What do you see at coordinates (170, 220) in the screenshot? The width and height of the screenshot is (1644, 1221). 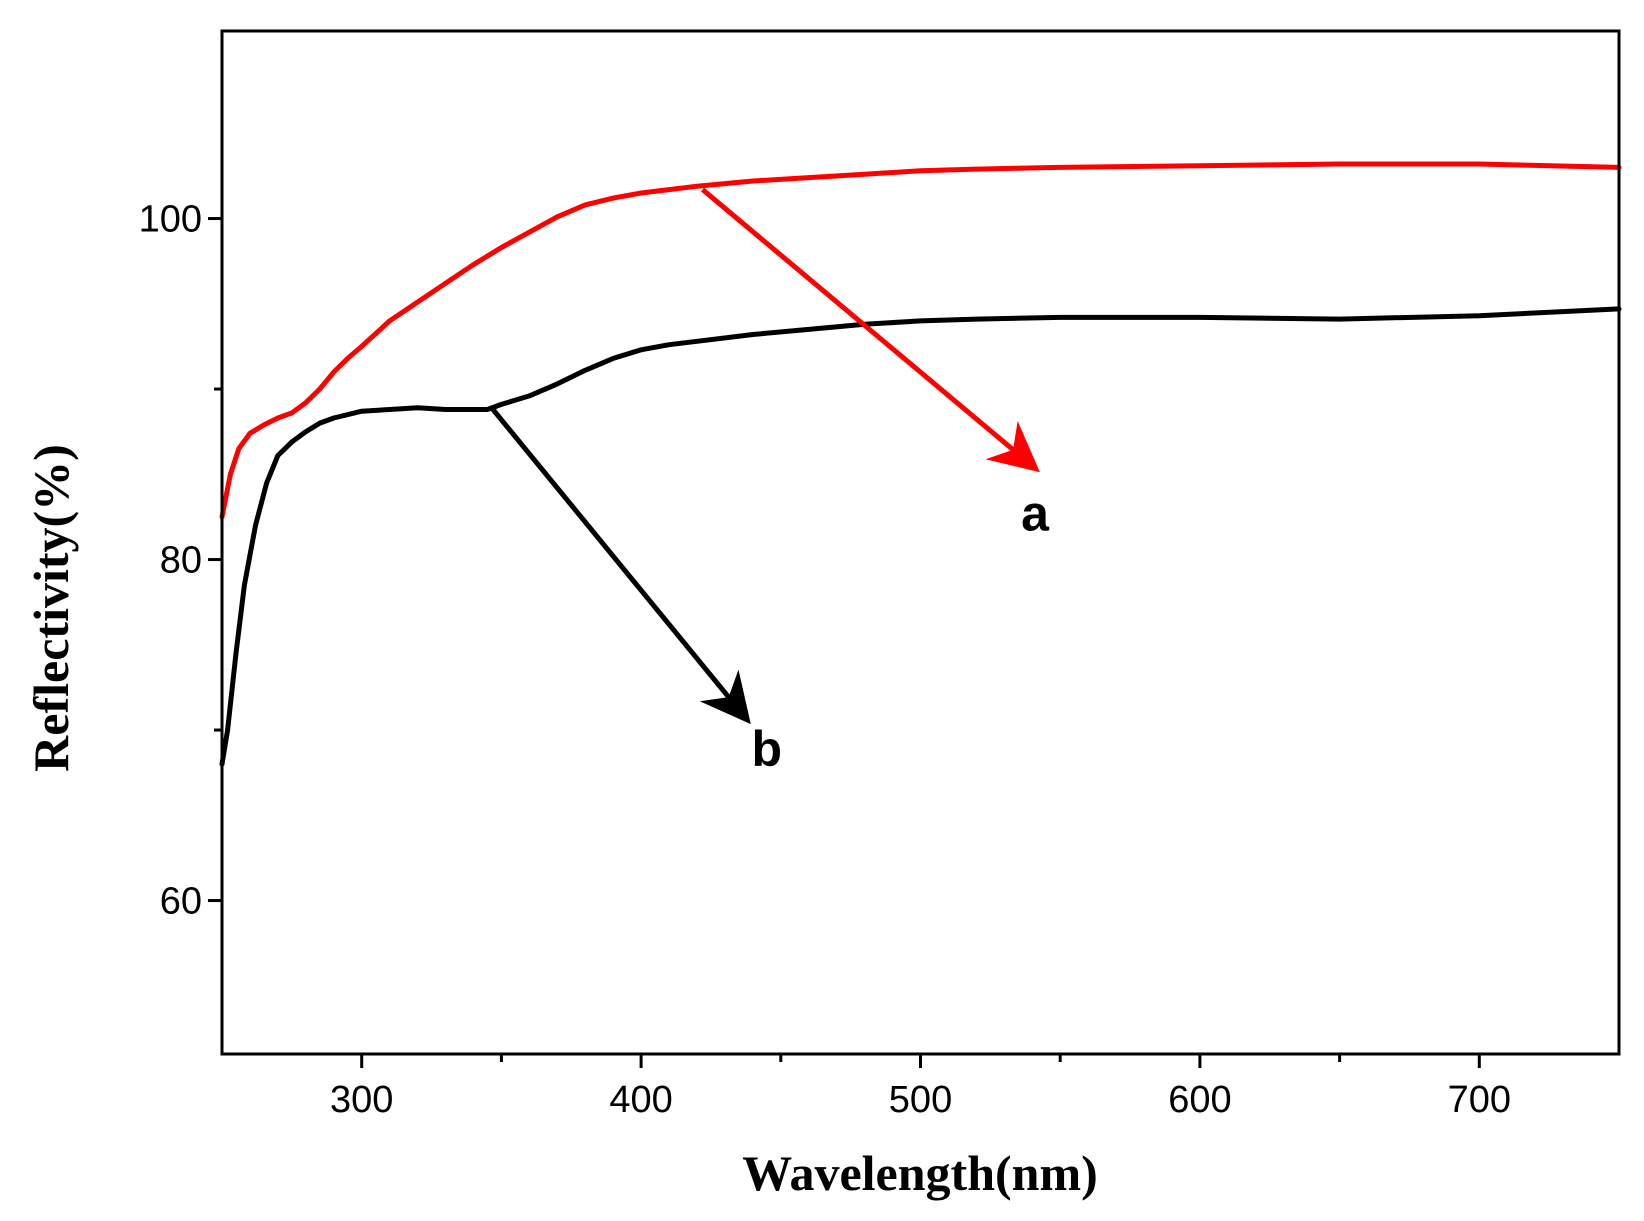 I see `y-tick-label: 100` at bounding box center [170, 220].